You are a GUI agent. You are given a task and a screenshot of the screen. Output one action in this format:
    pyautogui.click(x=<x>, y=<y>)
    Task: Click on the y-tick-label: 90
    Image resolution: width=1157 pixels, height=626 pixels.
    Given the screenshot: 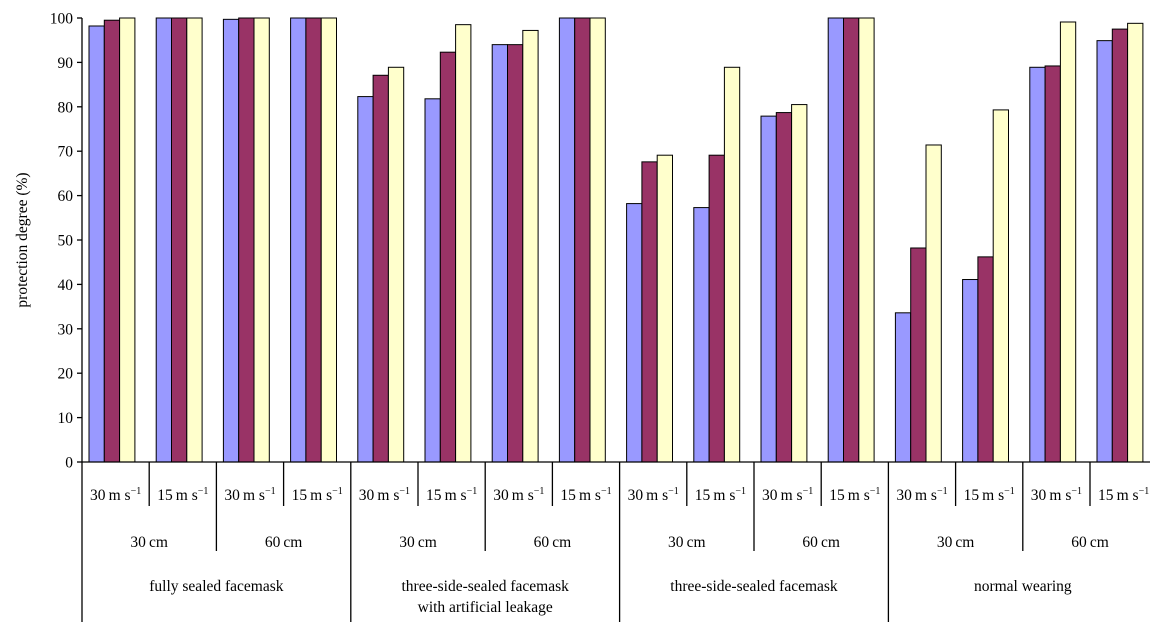 What is the action you would take?
    pyautogui.click(x=66, y=63)
    